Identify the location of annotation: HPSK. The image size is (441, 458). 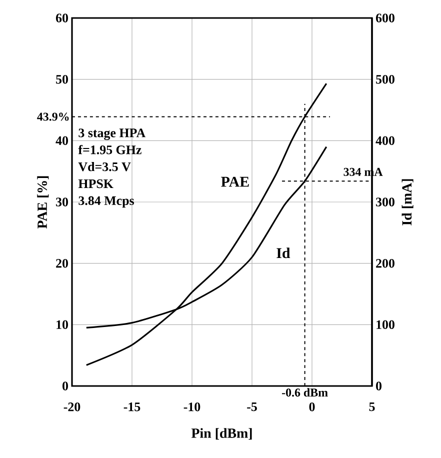
(96, 183).